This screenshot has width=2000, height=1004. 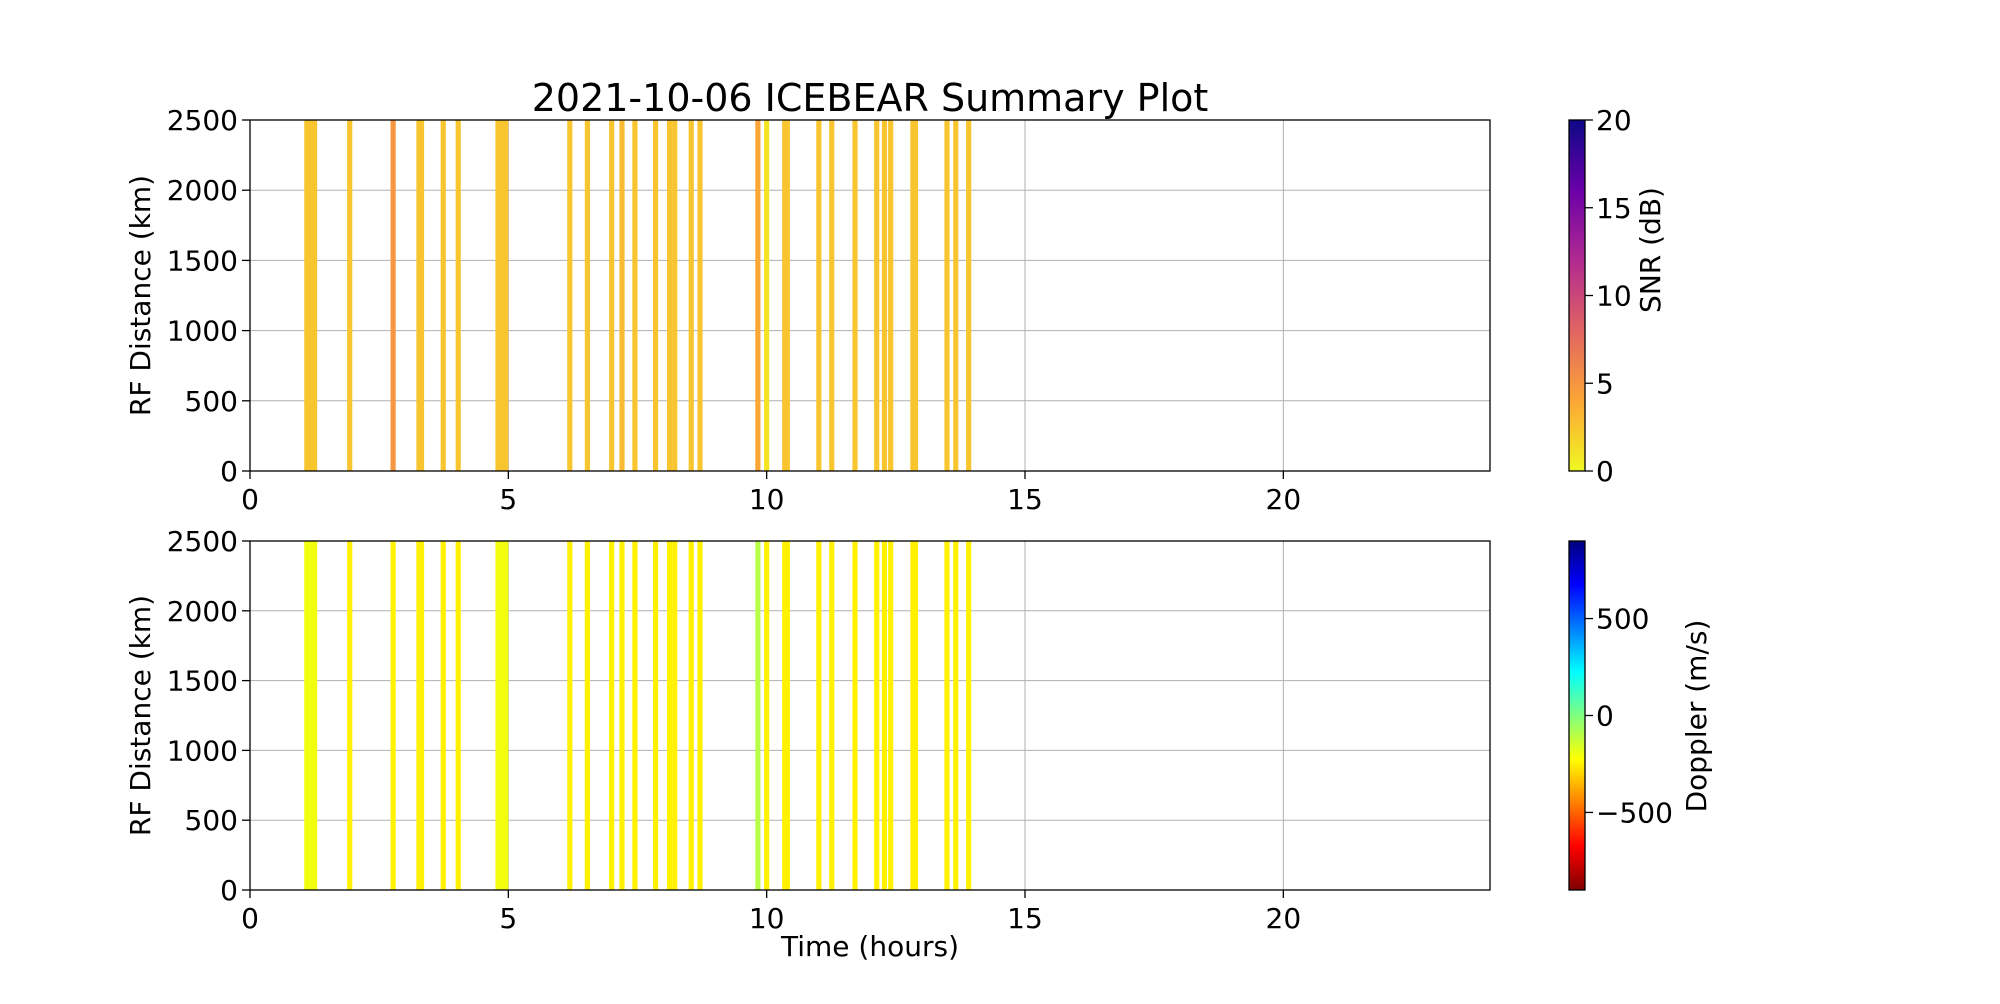 What do you see at coordinates (1614, 208) in the screenshot?
I see `colorbar-tick-label: 15` at bounding box center [1614, 208].